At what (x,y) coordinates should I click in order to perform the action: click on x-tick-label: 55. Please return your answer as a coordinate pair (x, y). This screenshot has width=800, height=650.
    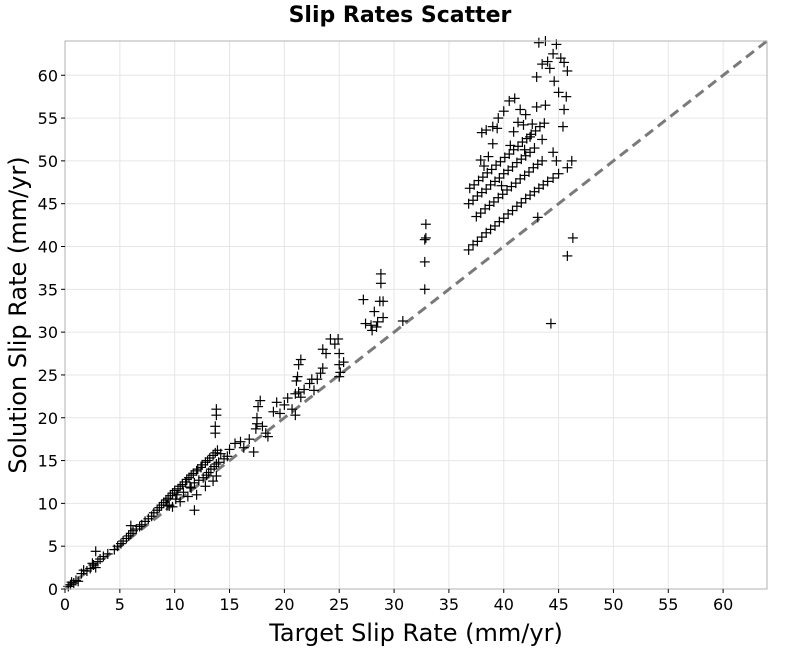
    Looking at the image, I should click on (668, 604).